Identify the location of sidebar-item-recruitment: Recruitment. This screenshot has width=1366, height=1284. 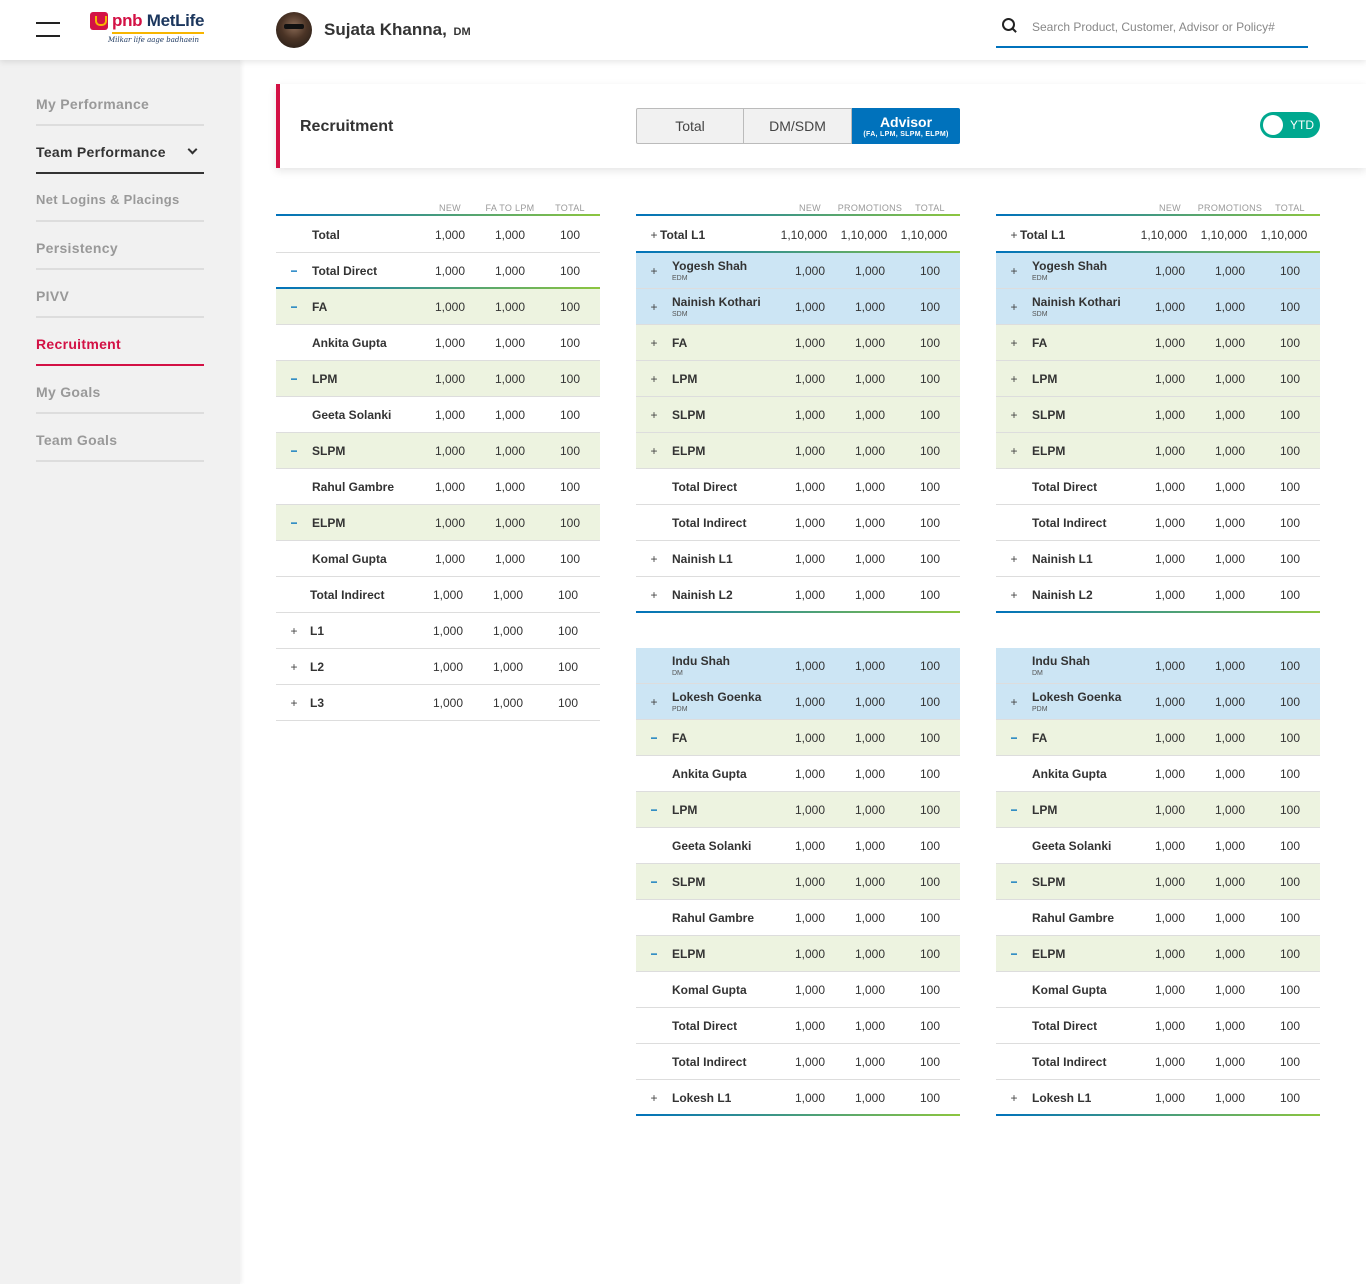
(120, 351).